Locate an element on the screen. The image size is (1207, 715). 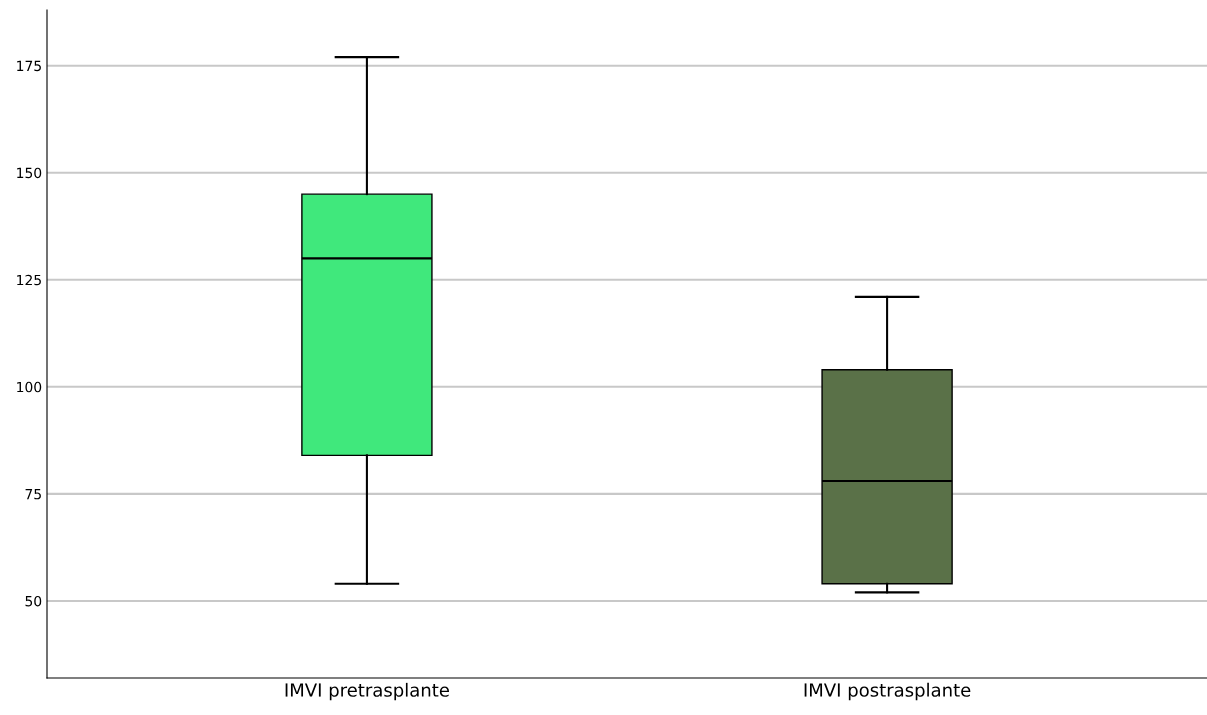
x-tick-label: IMVI postrasplante is located at coordinates (887, 691).